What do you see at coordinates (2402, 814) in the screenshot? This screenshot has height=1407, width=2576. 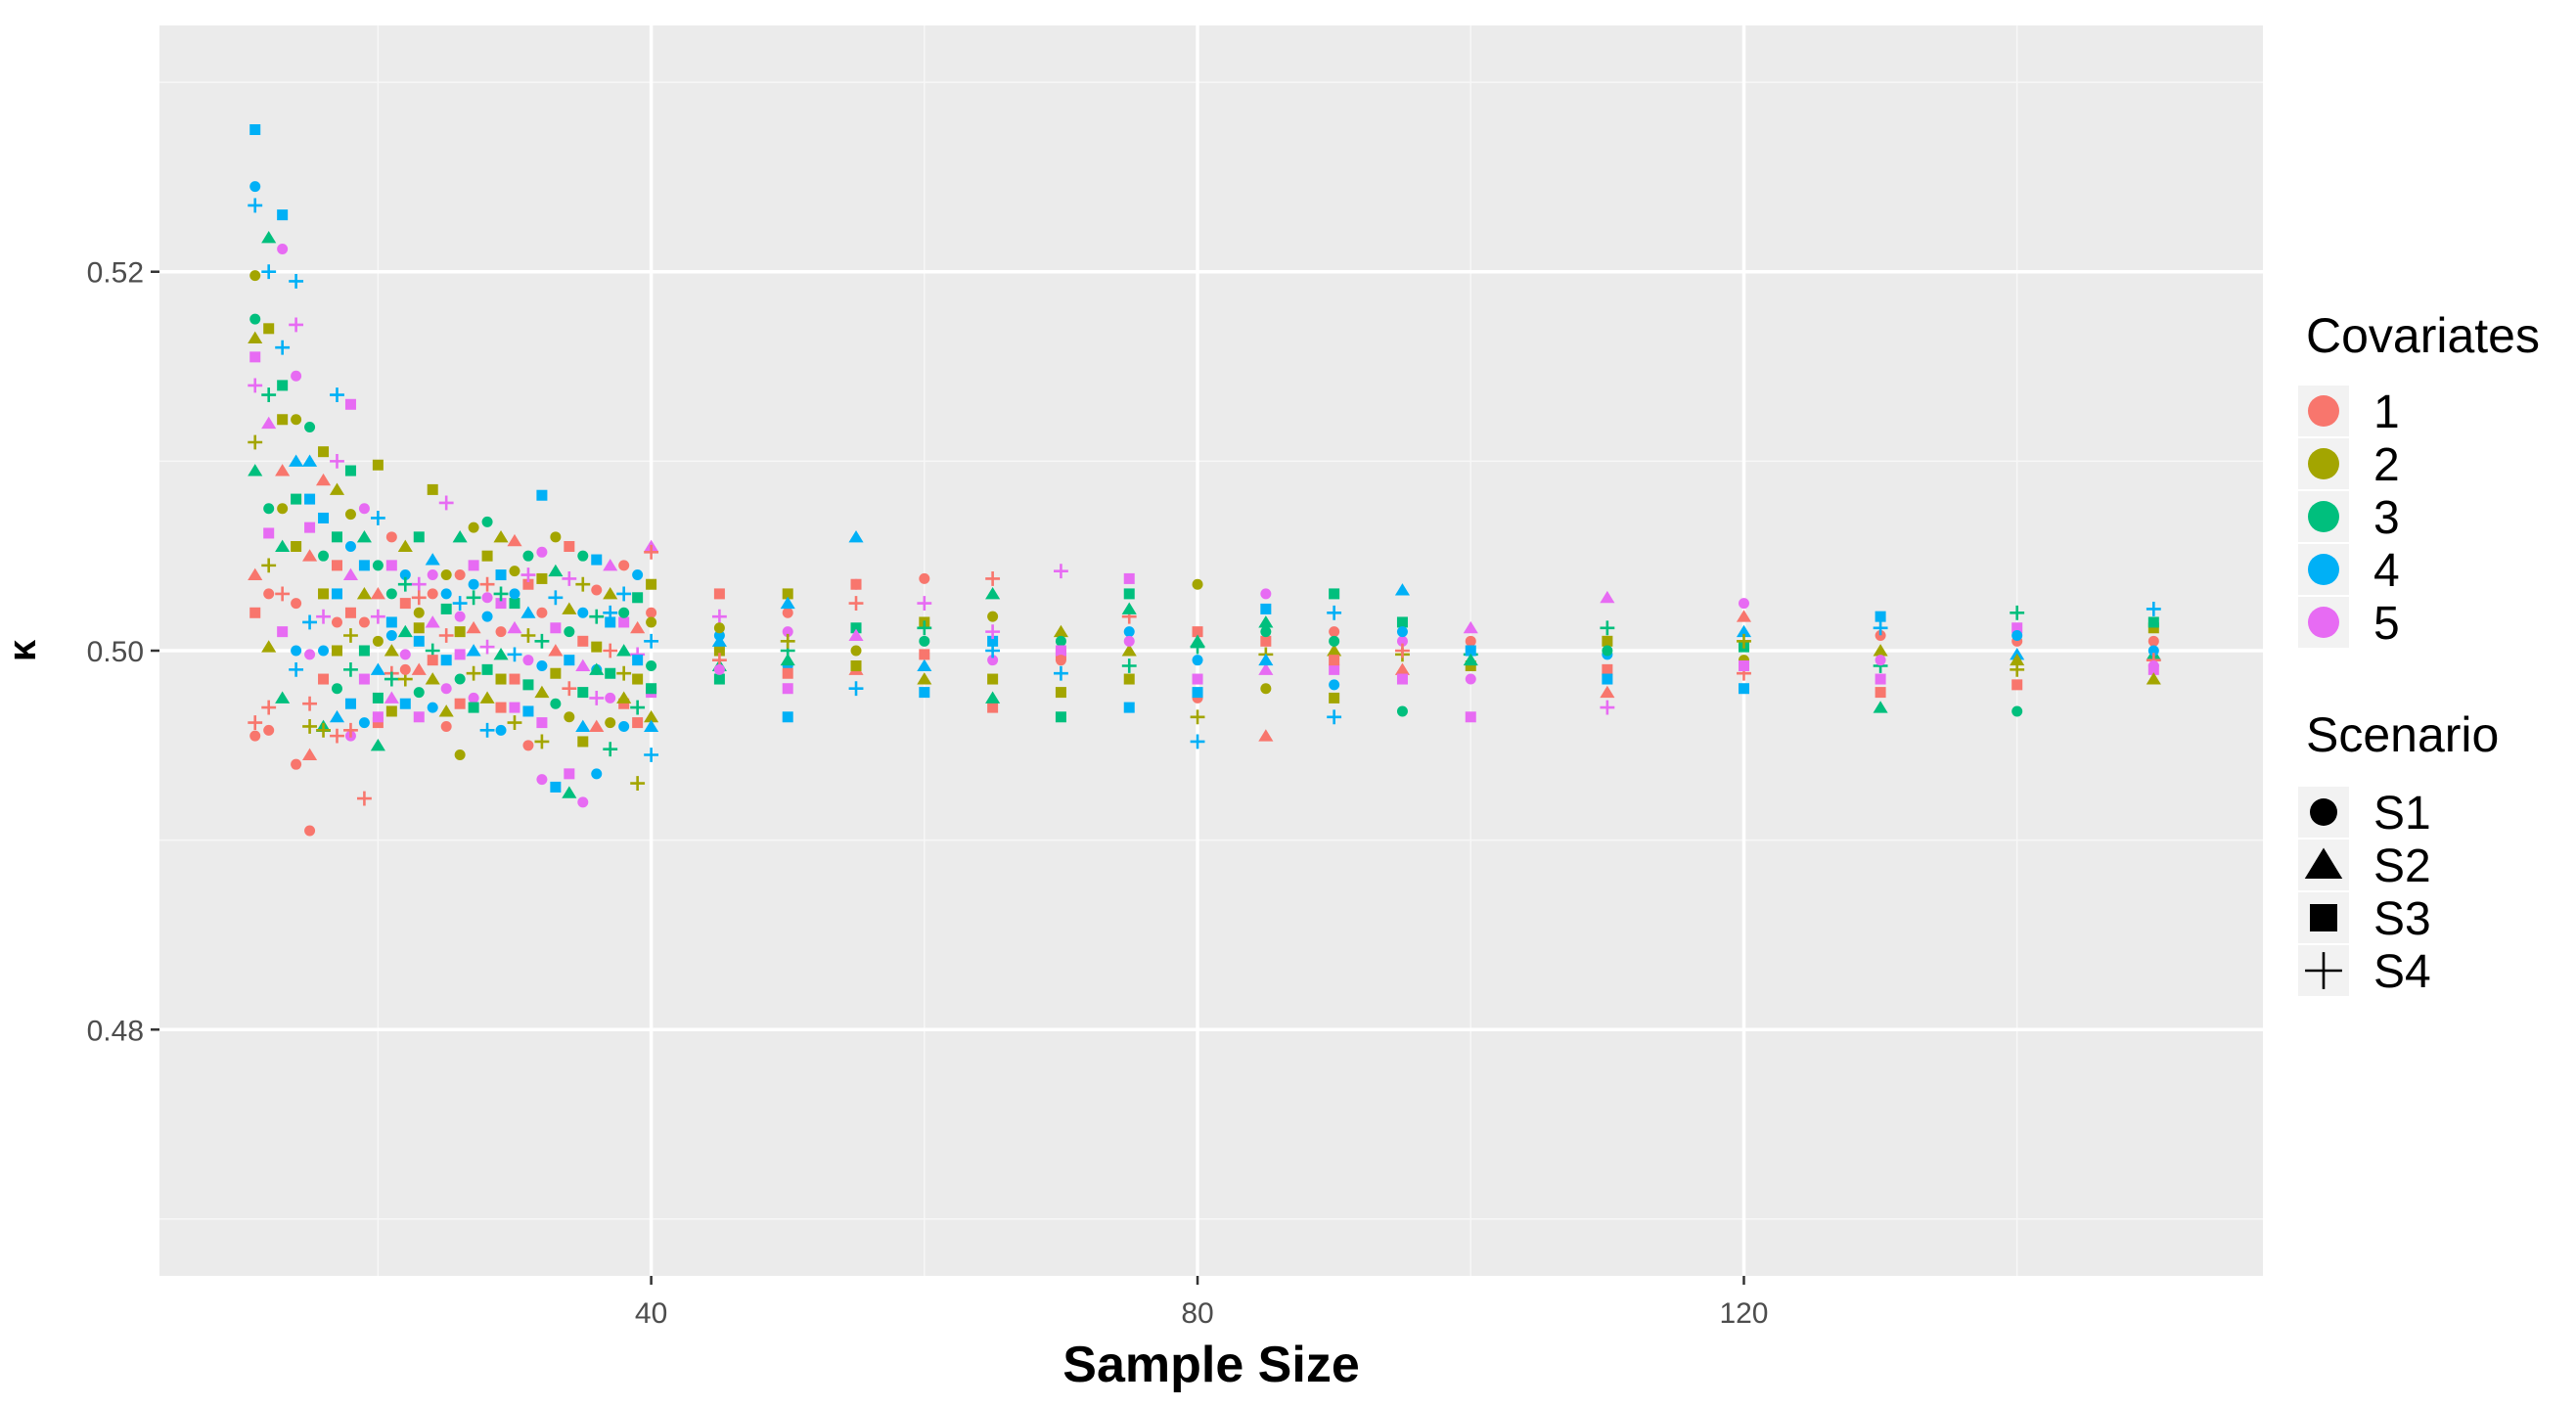 I see `legend-shape-label: S1` at bounding box center [2402, 814].